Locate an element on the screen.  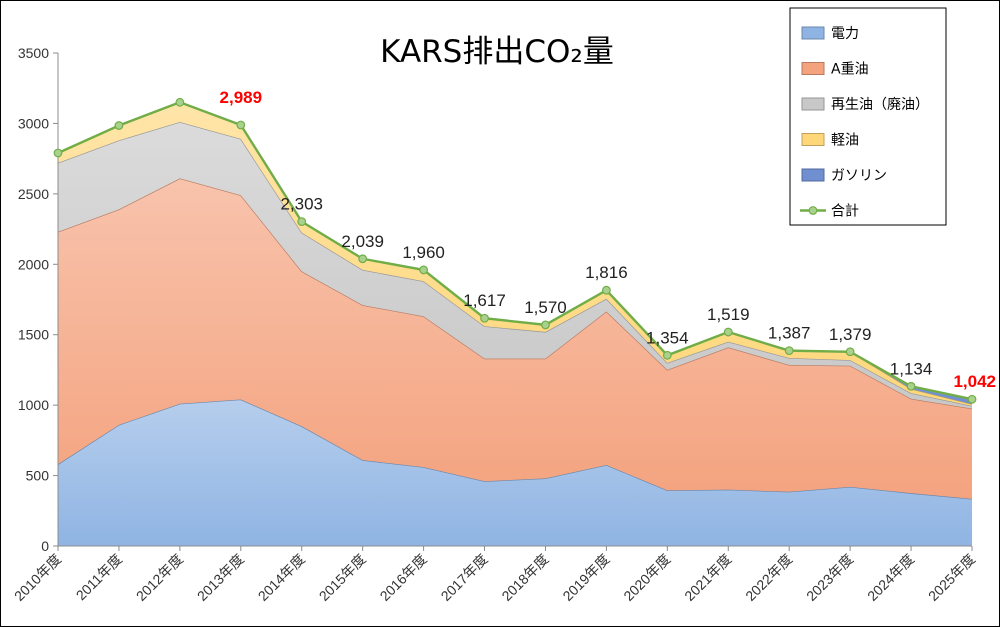
legend-label: 軽油 is located at coordinates (845, 141).